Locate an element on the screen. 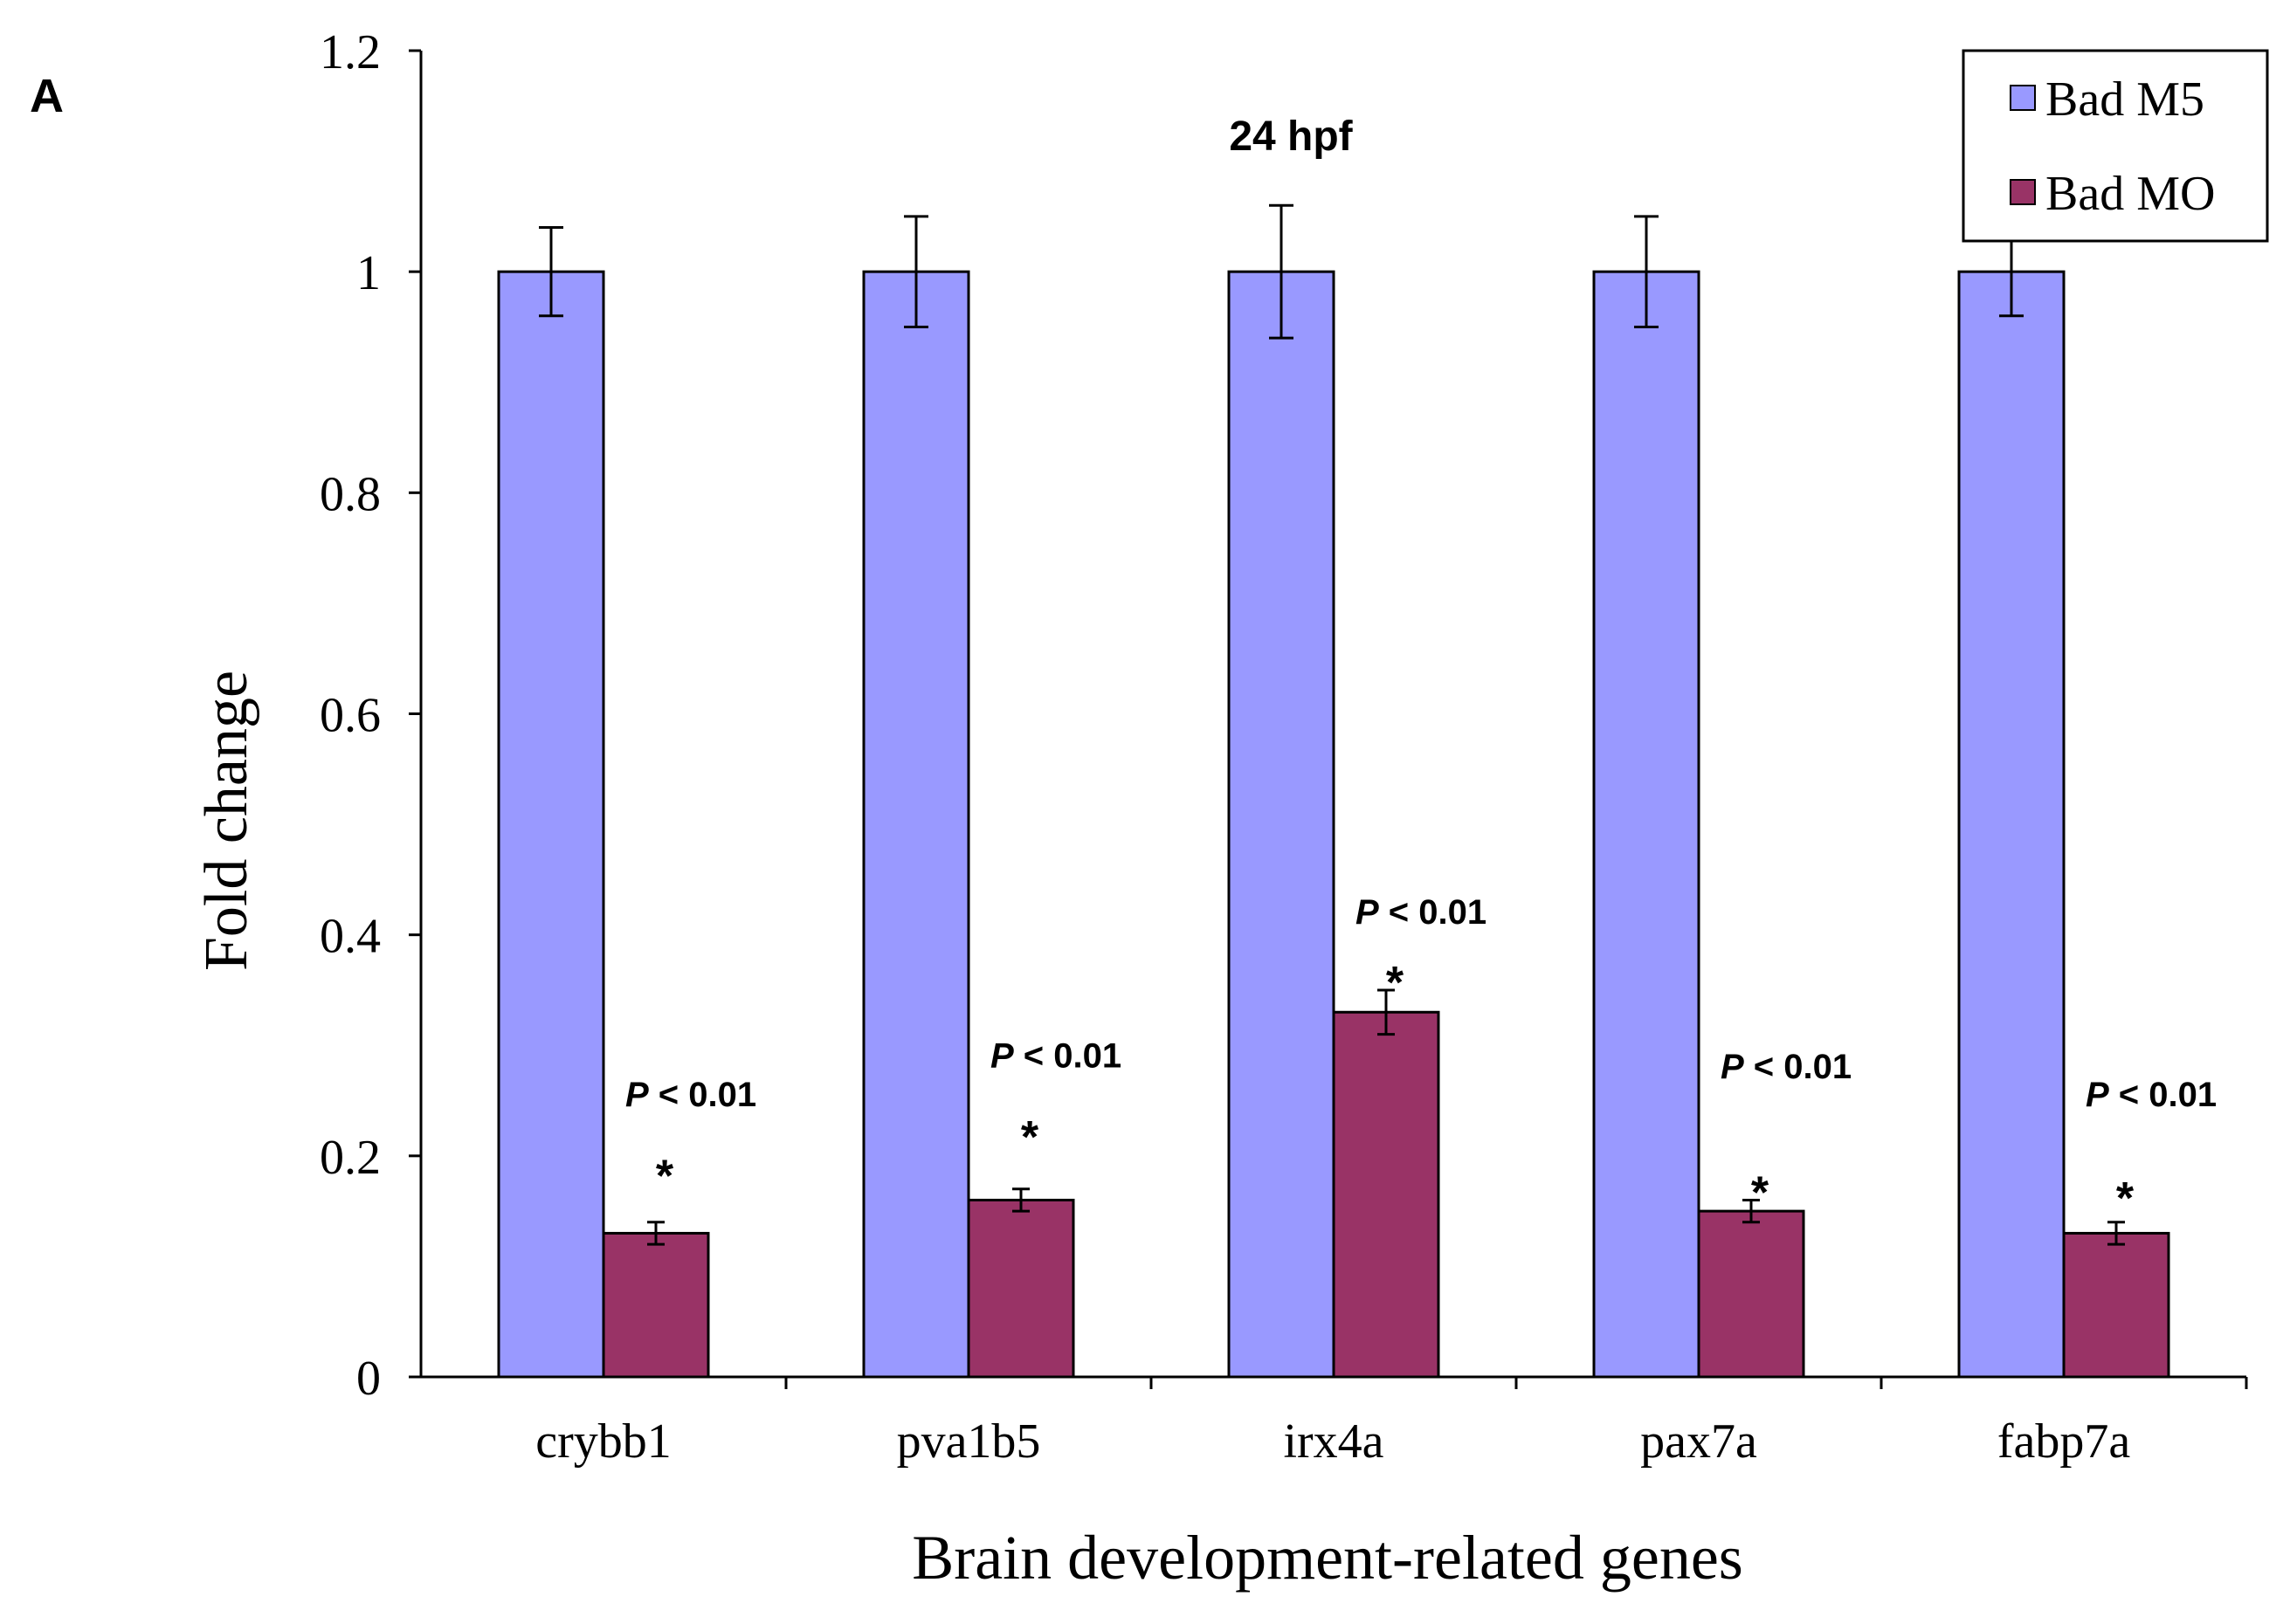 This screenshot has width=2290, height=1624. legend-swatch-bad-m5 is located at coordinates (2023, 98).